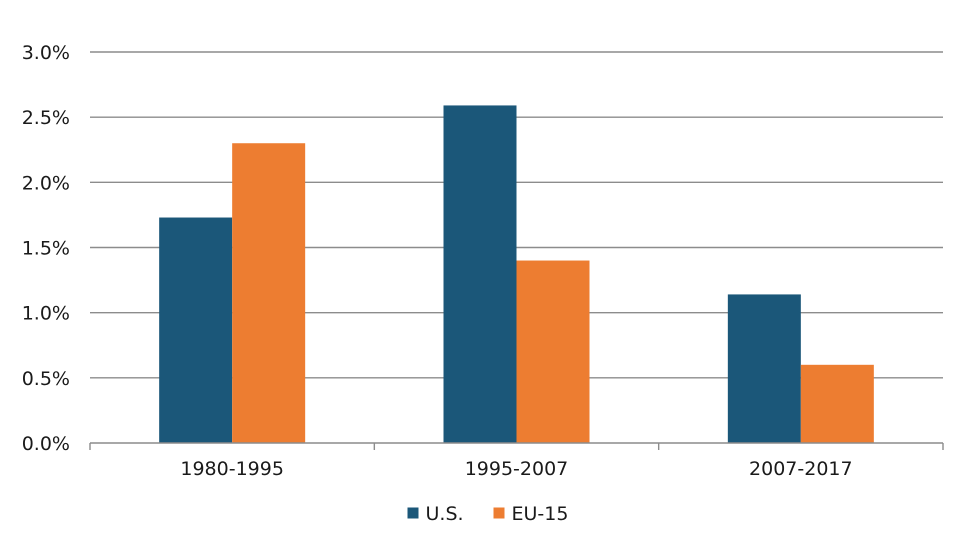 This screenshot has width=975, height=548. What do you see at coordinates (46, 314) in the screenshot?
I see `y-tick-label: 1.0%` at bounding box center [46, 314].